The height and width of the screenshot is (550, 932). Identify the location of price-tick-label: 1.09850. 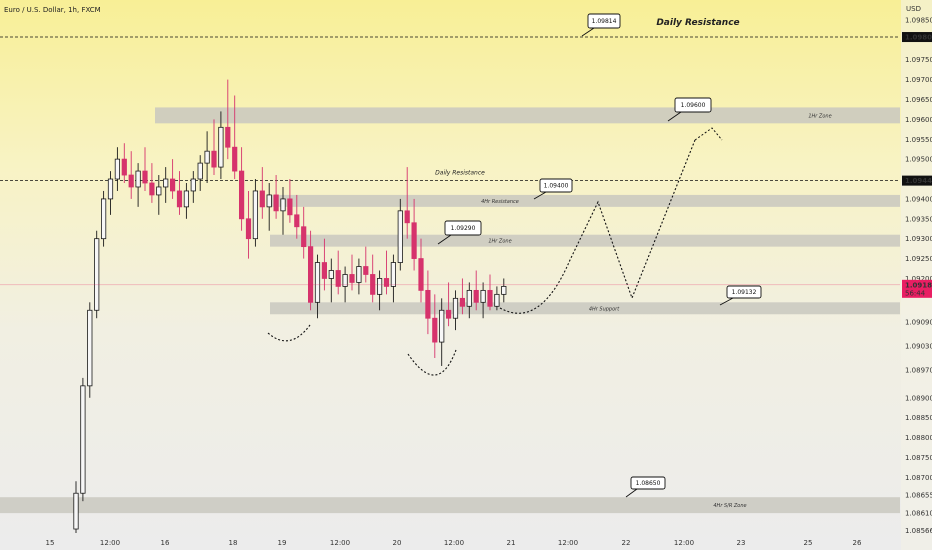
(918, 20).